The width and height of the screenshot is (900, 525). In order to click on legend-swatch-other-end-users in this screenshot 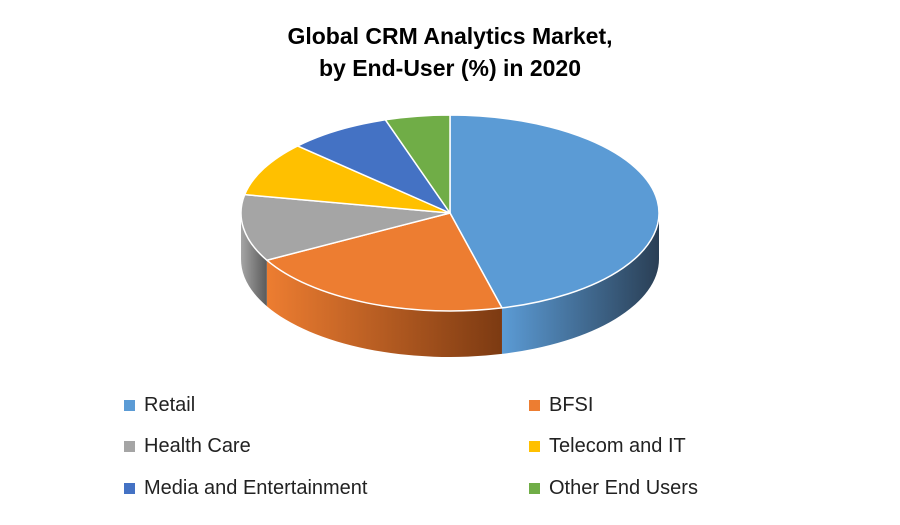, I will do `click(534, 488)`.